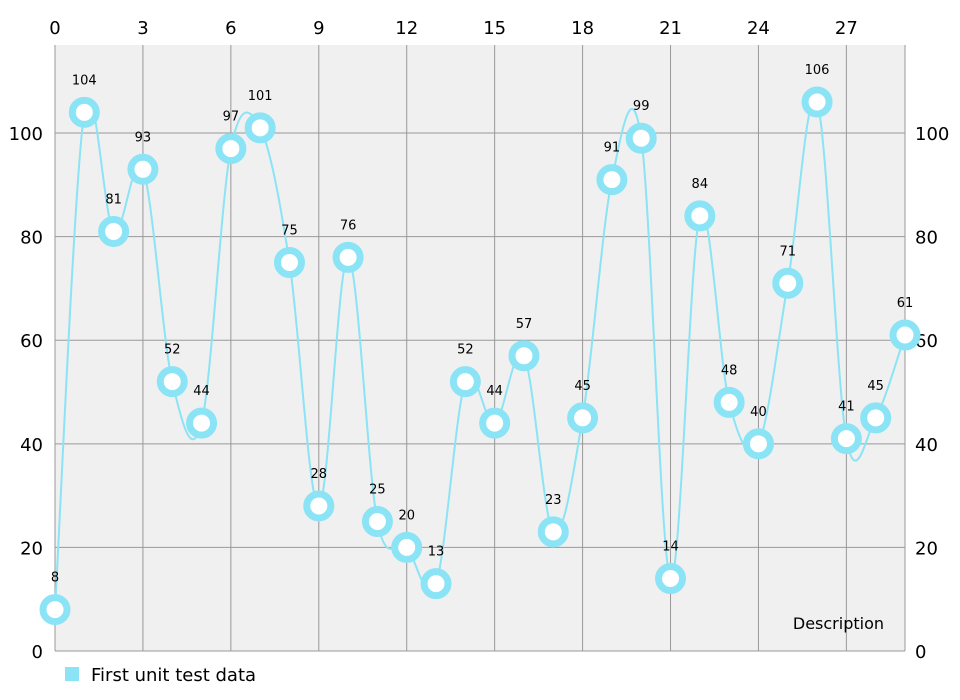  What do you see at coordinates (670, 28) in the screenshot?
I see `x-tick-label: 21` at bounding box center [670, 28].